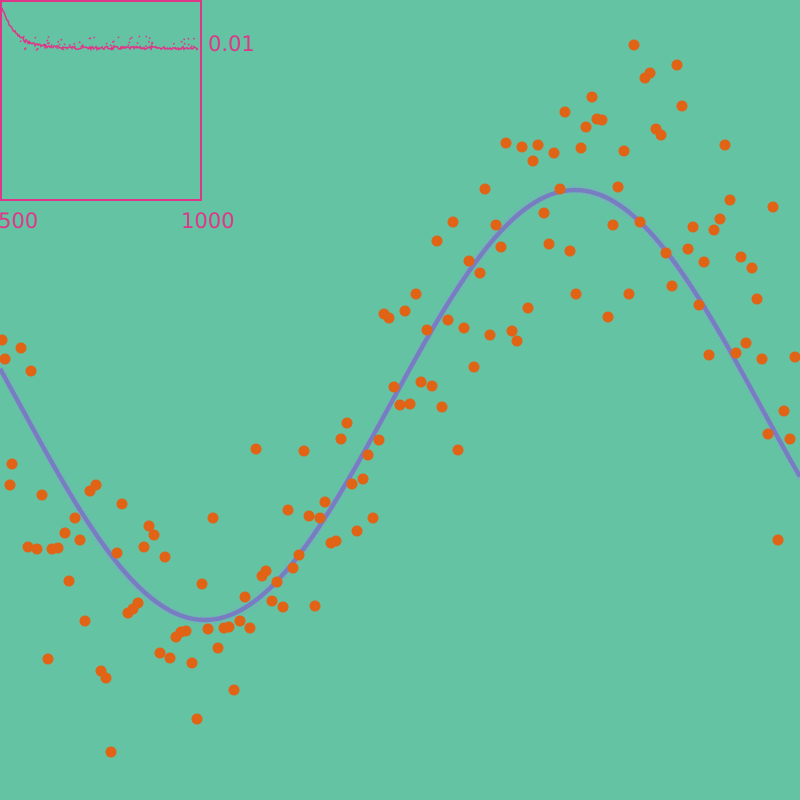 The width and height of the screenshot is (800, 800). What do you see at coordinates (19, 221) in the screenshot?
I see `inset-x-tick-label-500: 500` at bounding box center [19, 221].